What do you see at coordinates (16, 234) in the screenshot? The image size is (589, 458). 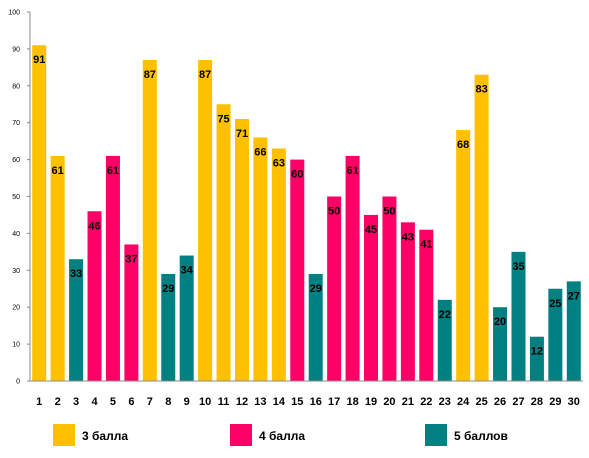 I see `y-tick-label: 40` at bounding box center [16, 234].